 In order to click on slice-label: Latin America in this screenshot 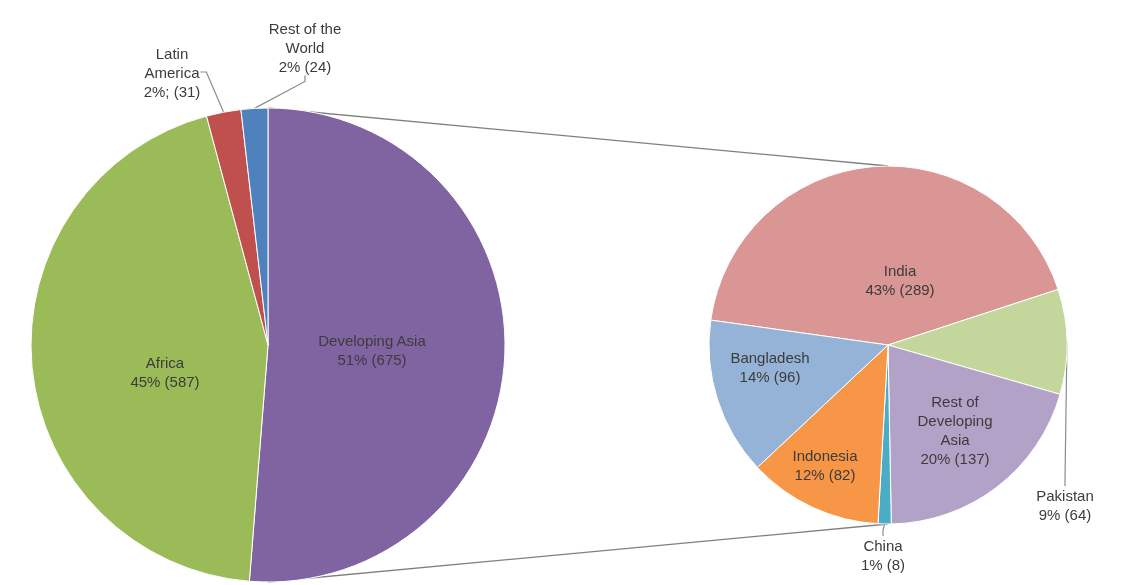, I will do `click(172, 62)`.